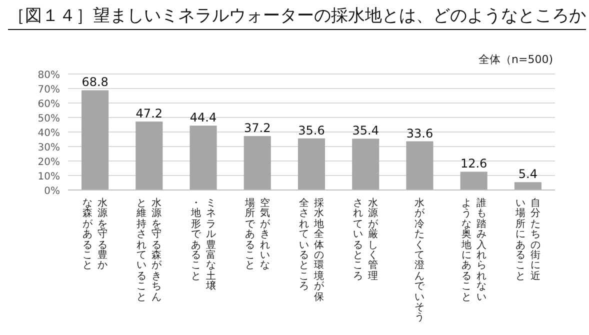 The height and width of the screenshot is (335, 589). I want to click on category-label: 空気がきれいな場所であること, so click(257, 235).